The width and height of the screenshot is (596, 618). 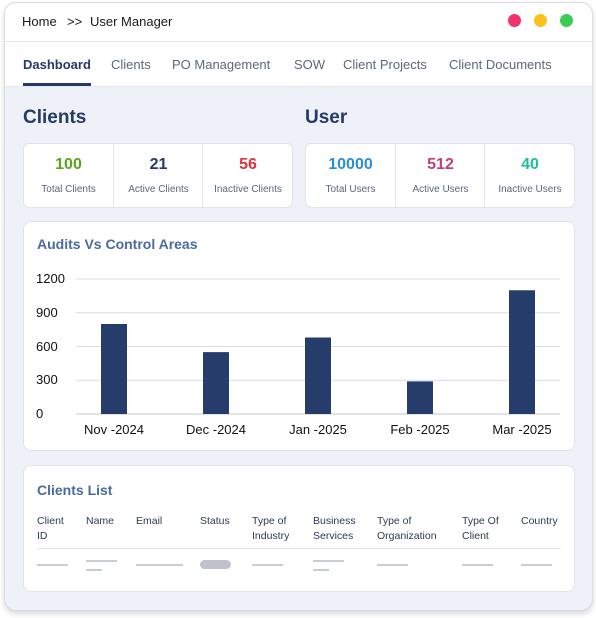 What do you see at coordinates (215, 564) in the screenshot?
I see `placeholder-status-badge` at bounding box center [215, 564].